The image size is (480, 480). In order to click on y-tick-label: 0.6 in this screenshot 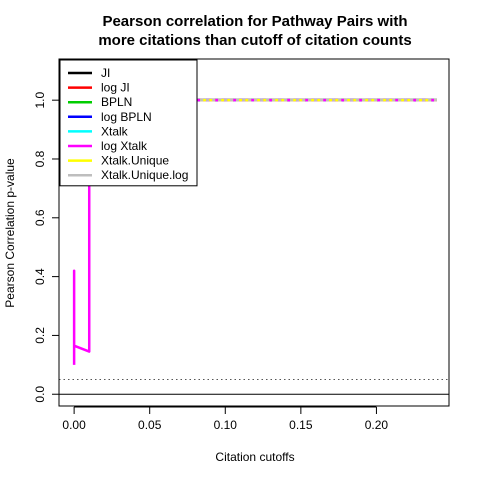, I will do `click(40, 217)`.